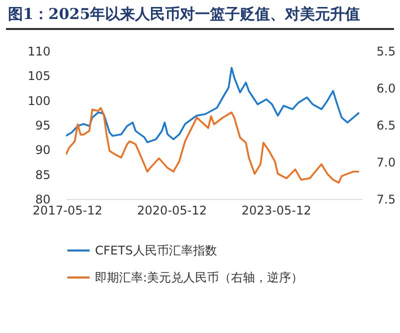  Describe the element at coordinates (42, 199) in the screenshot. I see `y-tick-label: 80` at that location.